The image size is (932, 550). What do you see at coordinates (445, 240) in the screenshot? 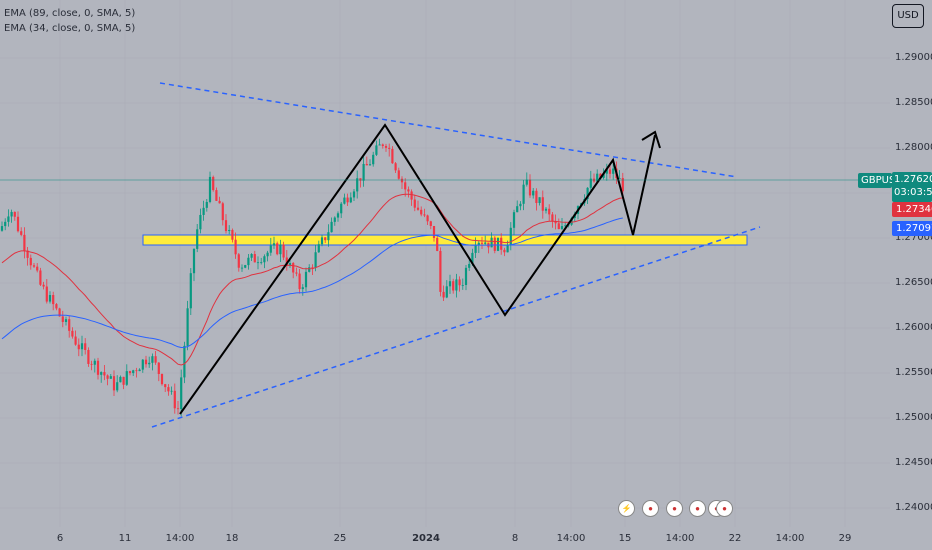
I see `support-zone` at bounding box center [445, 240].